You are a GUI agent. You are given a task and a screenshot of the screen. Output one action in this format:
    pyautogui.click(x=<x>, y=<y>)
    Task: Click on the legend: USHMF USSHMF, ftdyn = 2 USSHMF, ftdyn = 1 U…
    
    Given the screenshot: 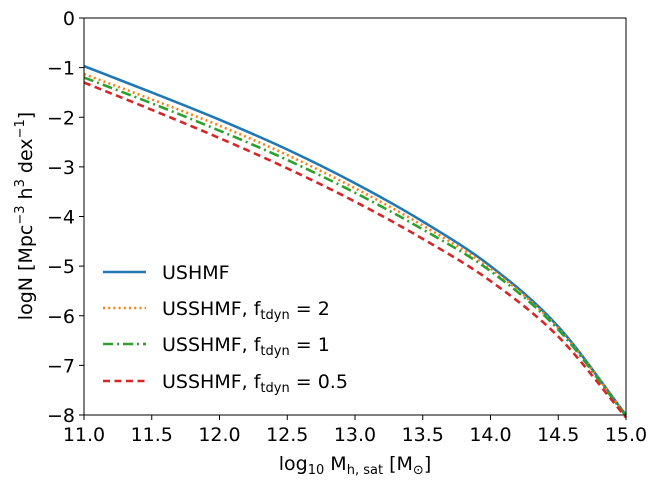 What is the action you would take?
    pyautogui.click(x=225, y=329)
    